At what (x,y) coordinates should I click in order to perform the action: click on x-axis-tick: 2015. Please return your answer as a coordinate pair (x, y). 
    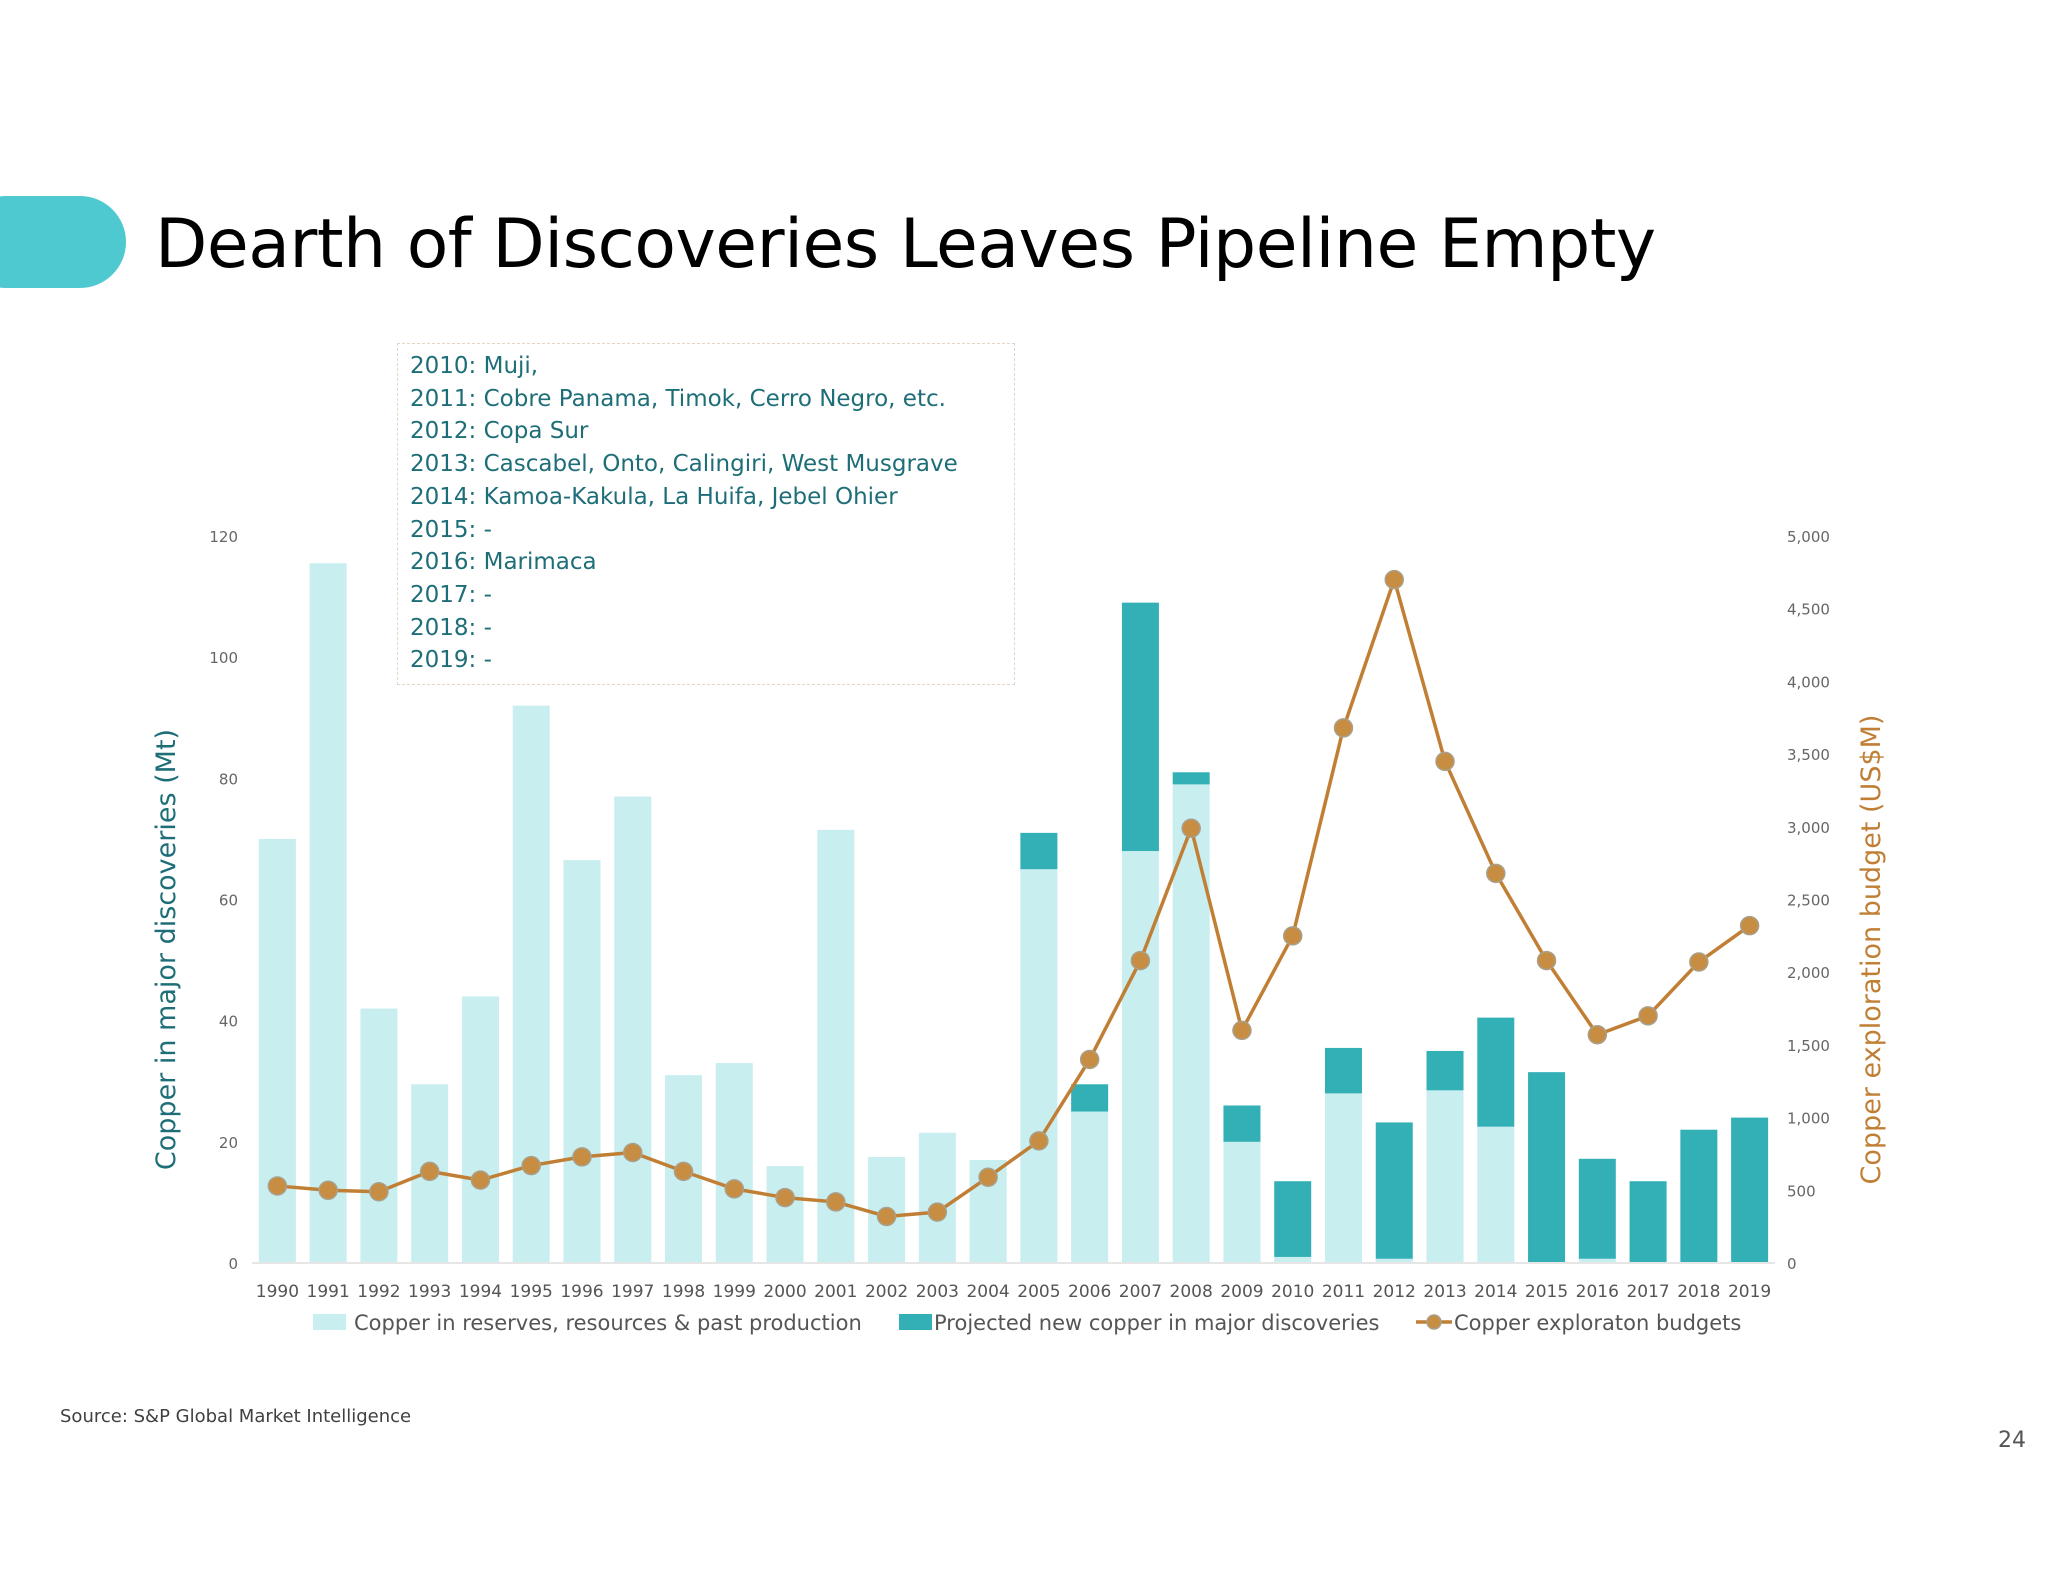
    Looking at the image, I should click on (1546, 1292).